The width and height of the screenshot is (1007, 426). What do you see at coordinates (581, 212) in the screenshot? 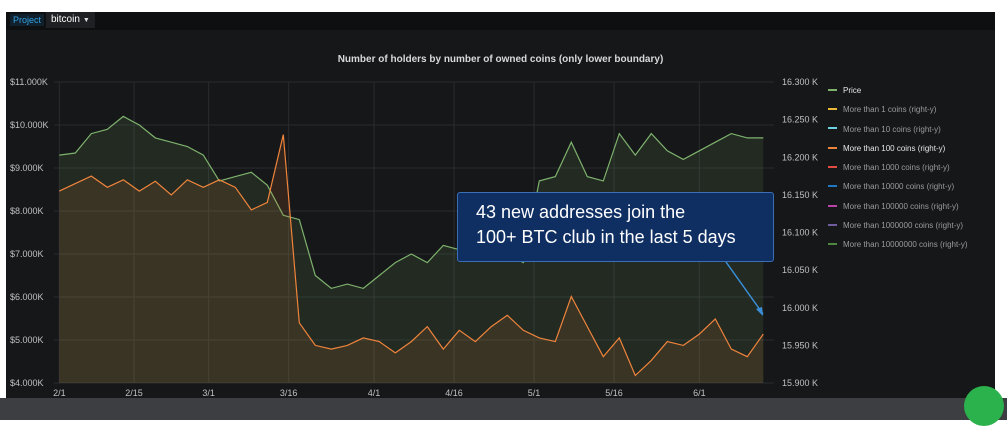
I see `callout-line-1: 43 new addresses join the` at bounding box center [581, 212].